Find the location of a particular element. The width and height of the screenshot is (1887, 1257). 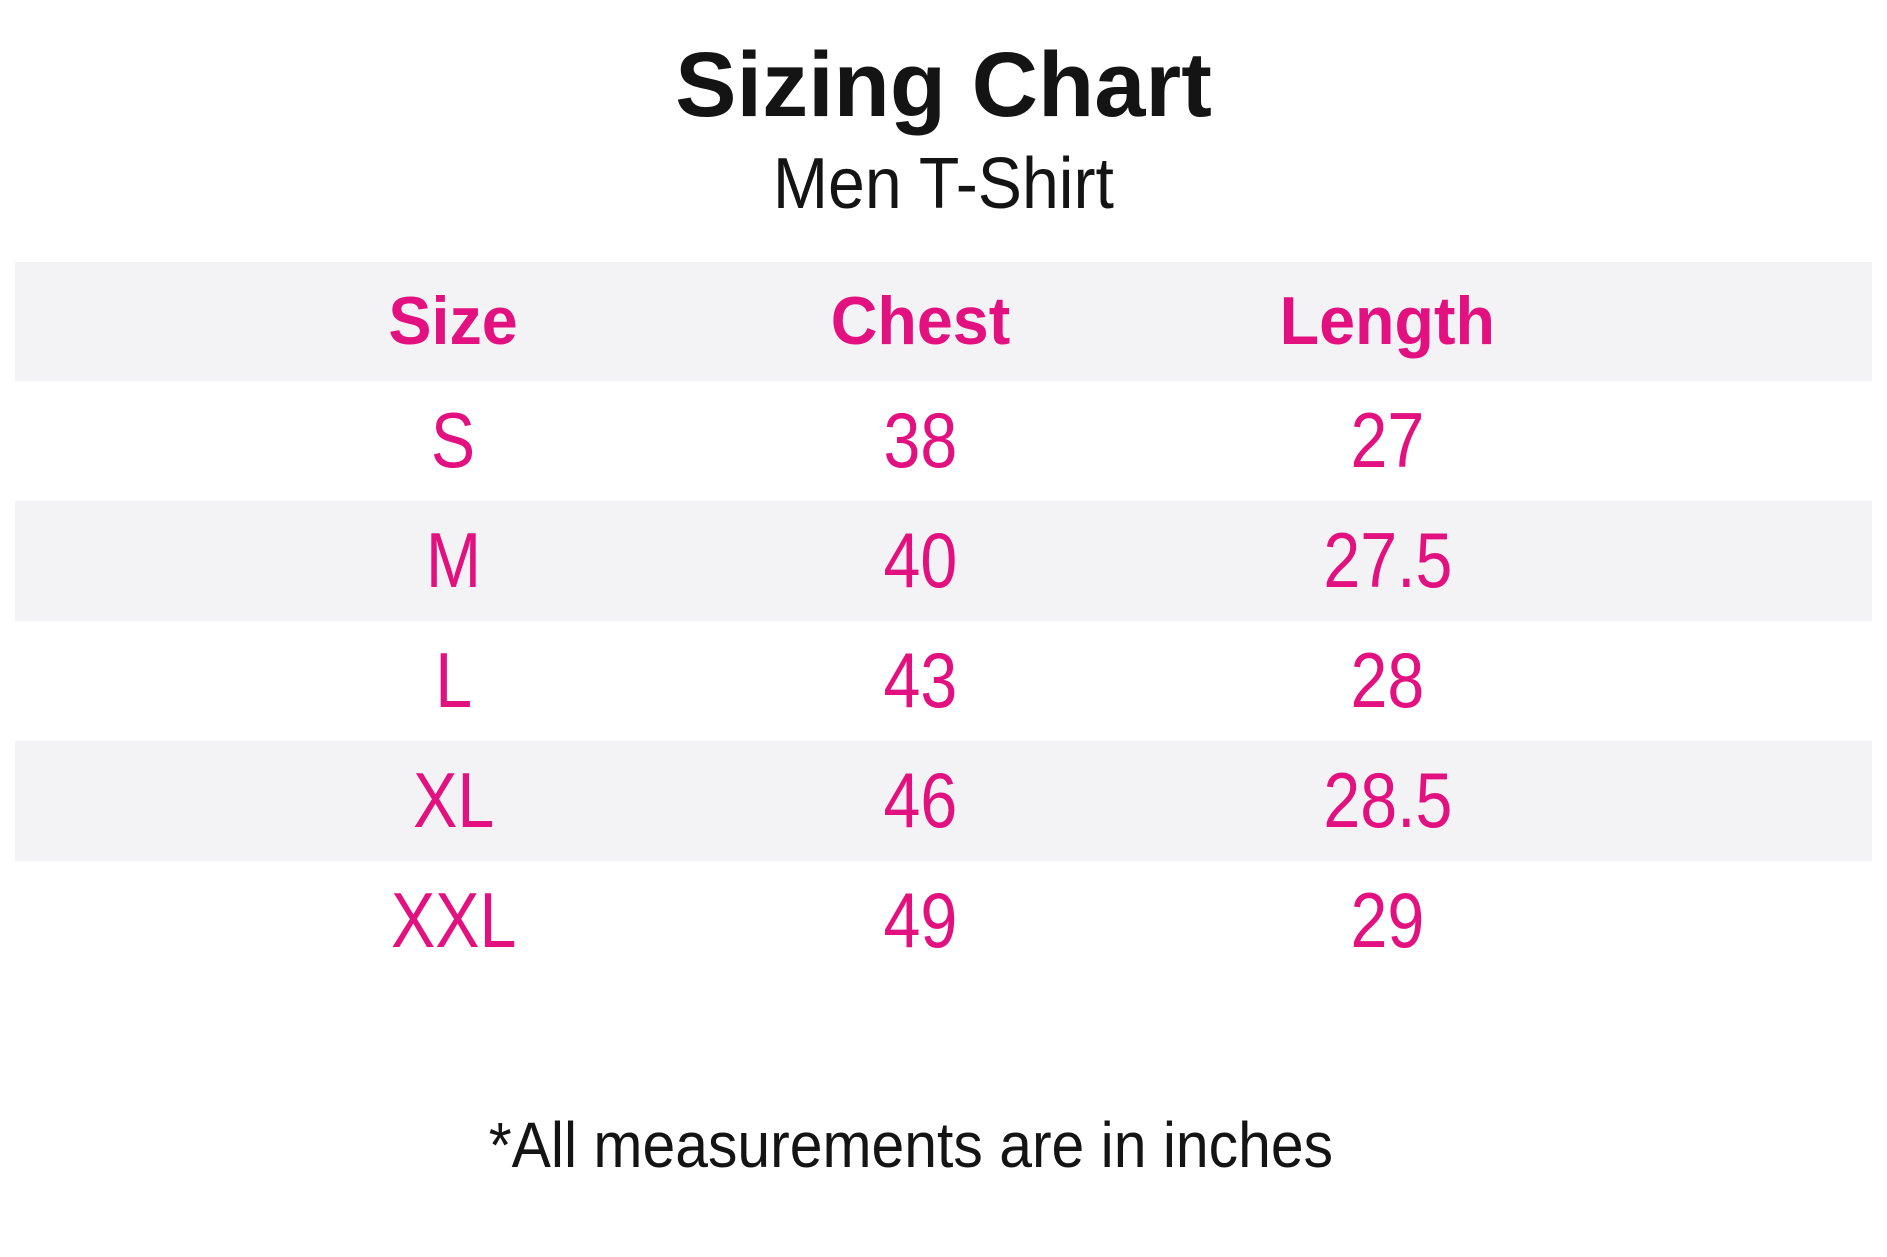

table-row-xl: XL 46 28.5 is located at coordinates (943, 800).